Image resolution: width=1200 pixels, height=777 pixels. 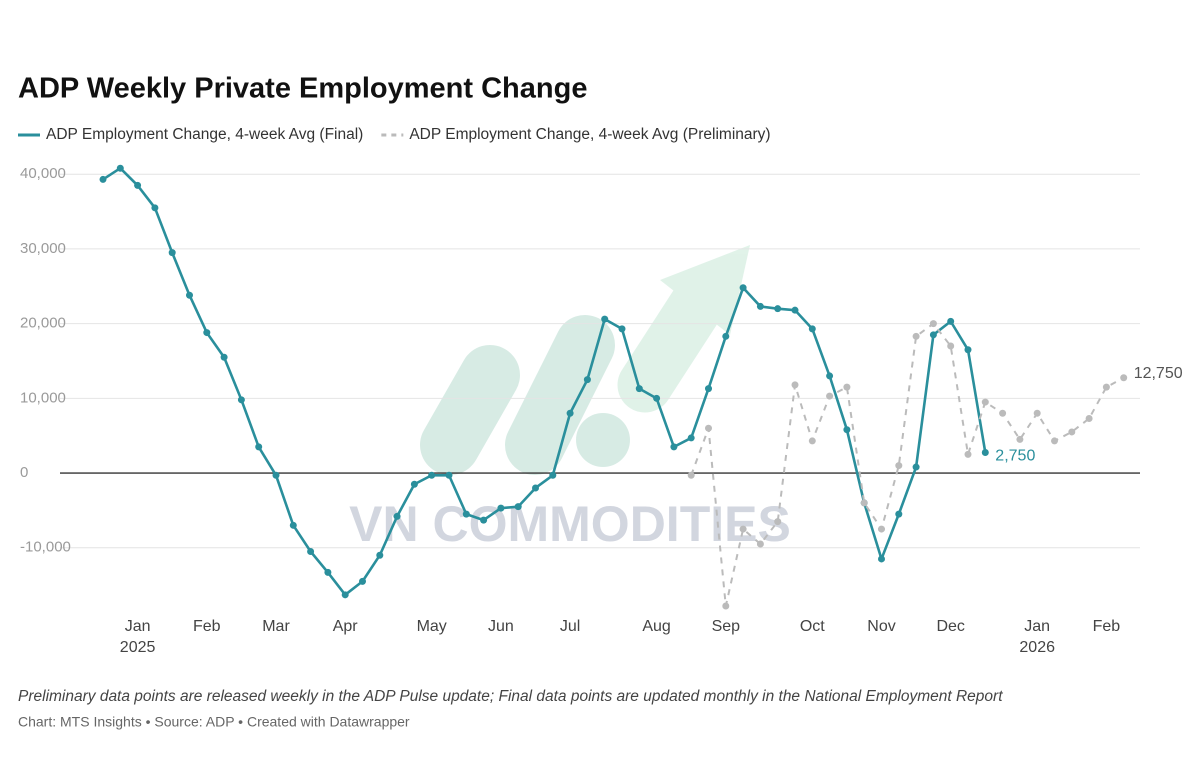 What do you see at coordinates (1037, 637) in the screenshot?
I see `x-tick-label: Jan 2026` at bounding box center [1037, 637].